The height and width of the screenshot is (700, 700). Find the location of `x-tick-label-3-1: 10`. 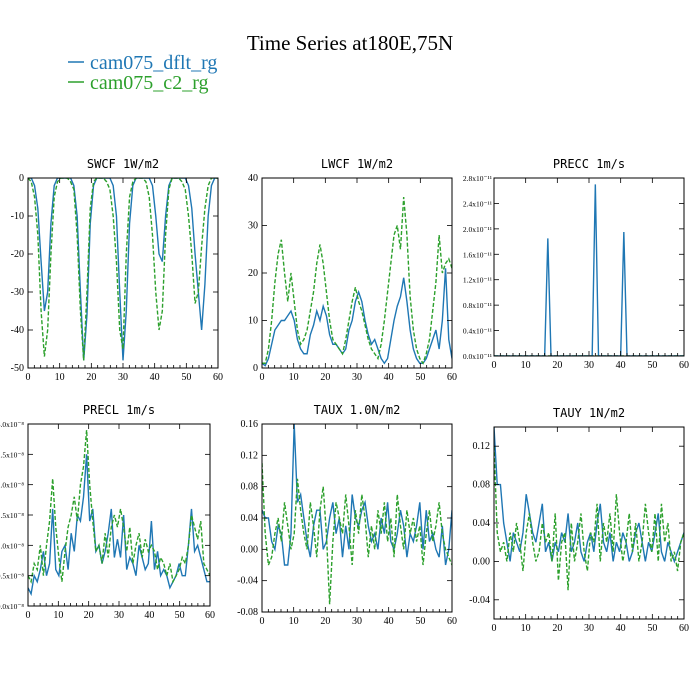

x-tick-label-3-1: 10 is located at coordinates (58, 615).